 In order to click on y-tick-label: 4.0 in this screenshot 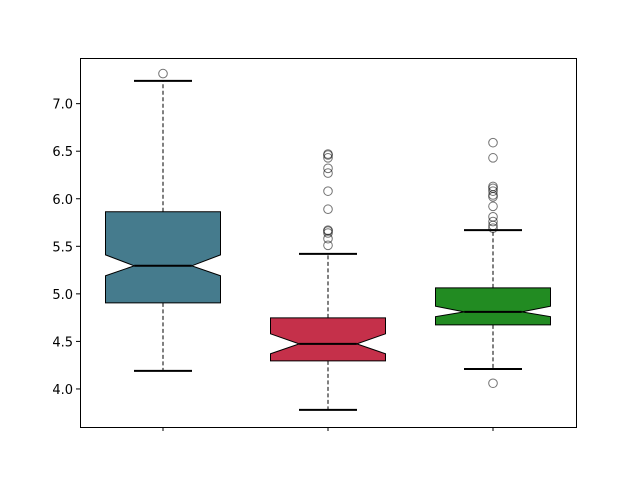, I will do `click(62, 390)`.